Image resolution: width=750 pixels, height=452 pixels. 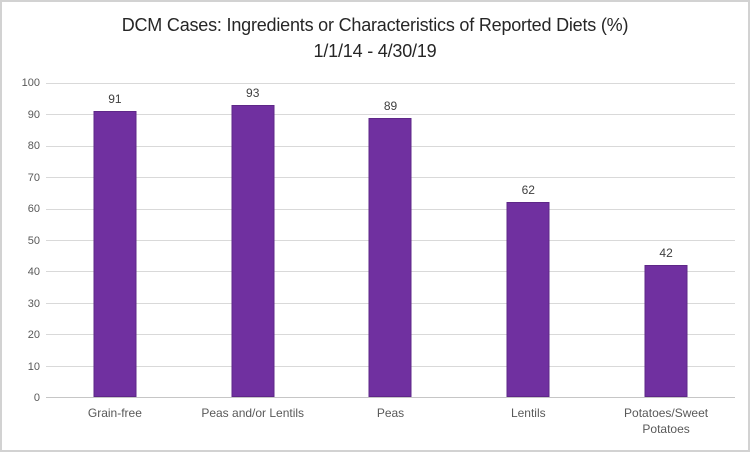 What do you see at coordinates (33, 146) in the screenshot?
I see `y-tick-label-80: 80` at bounding box center [33, 146].